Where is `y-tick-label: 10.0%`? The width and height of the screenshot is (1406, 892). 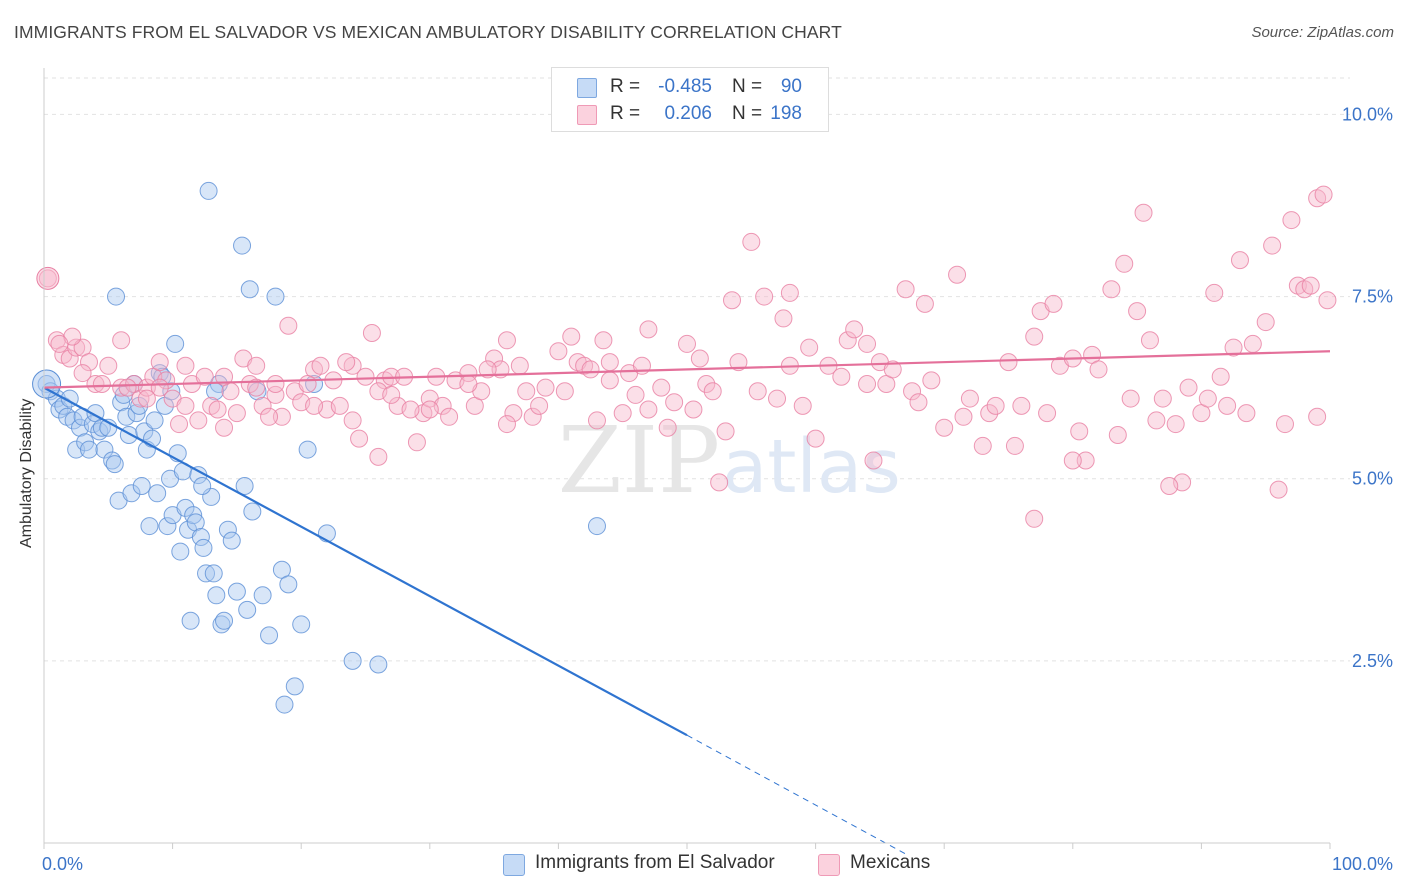 y-tick-label: 10.0% is located at coordinates (1367, 114).